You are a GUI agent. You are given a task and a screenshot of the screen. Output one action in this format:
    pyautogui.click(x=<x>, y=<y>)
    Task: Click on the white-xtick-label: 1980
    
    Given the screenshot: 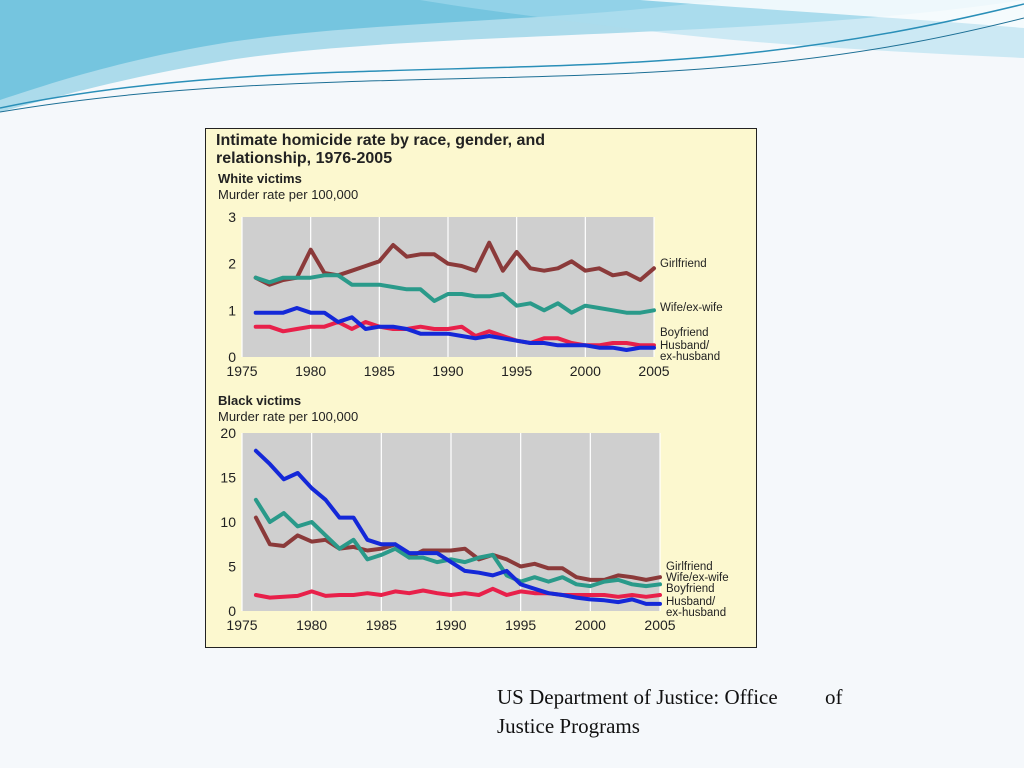 What is the action you would take?
    pyautogui.click(x=310, y=371)
    